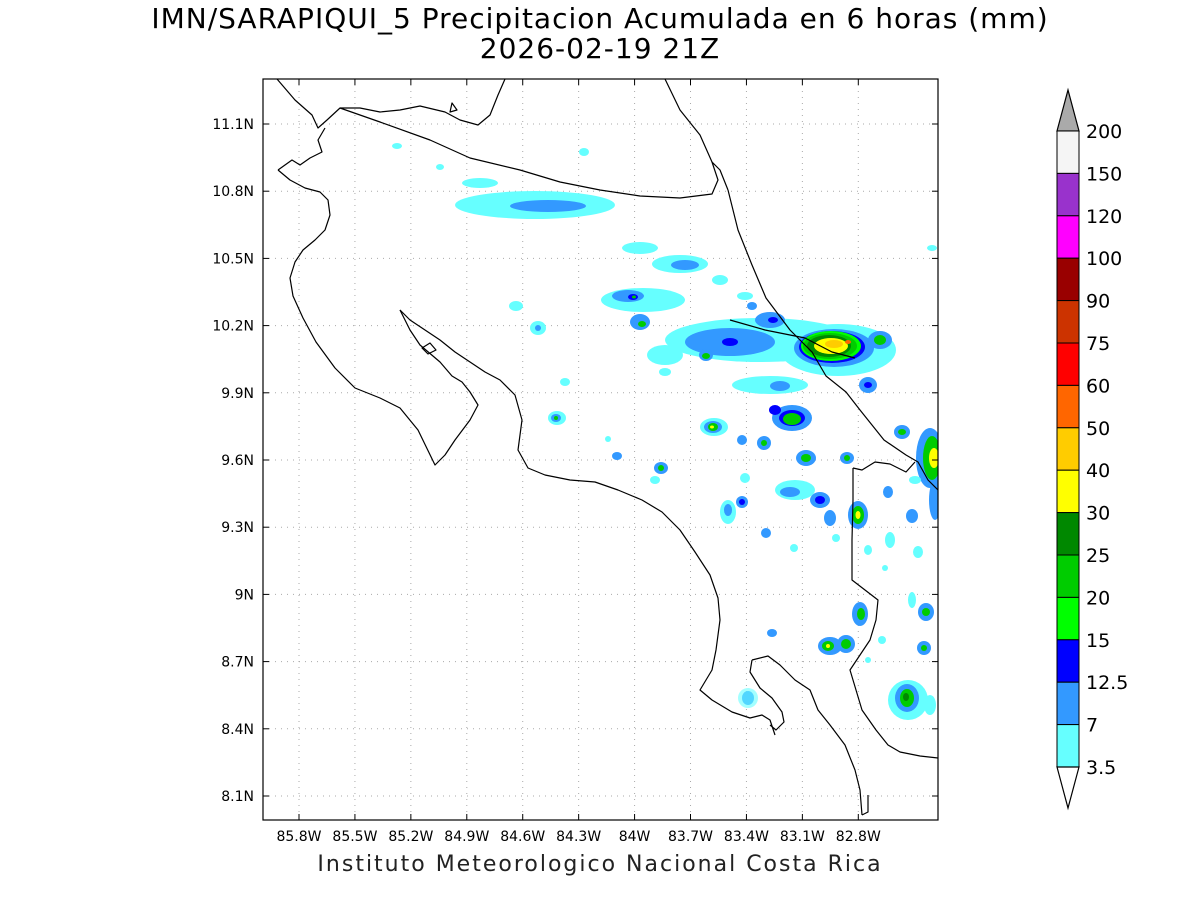  Describe the element at coordinates (1104, 217) in the screenshot. I see `colorbar-label: 120` at that location.